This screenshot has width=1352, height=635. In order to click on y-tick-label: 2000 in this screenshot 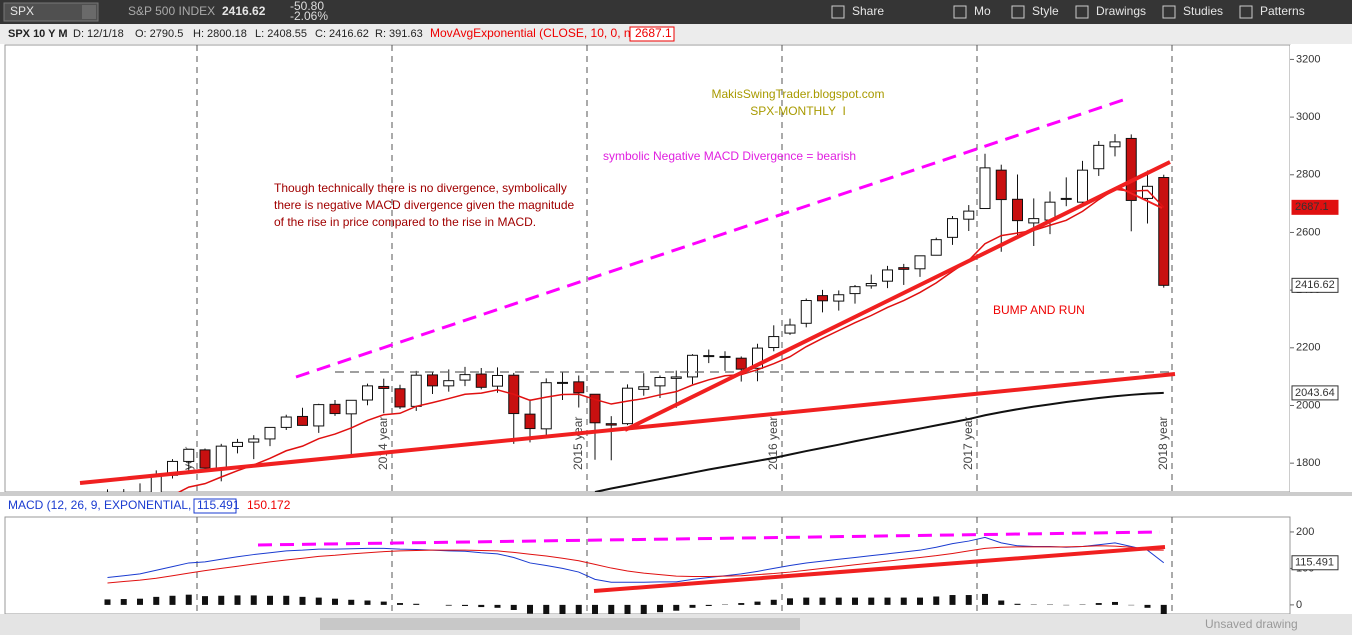, I will do `click(1308, 405)`.